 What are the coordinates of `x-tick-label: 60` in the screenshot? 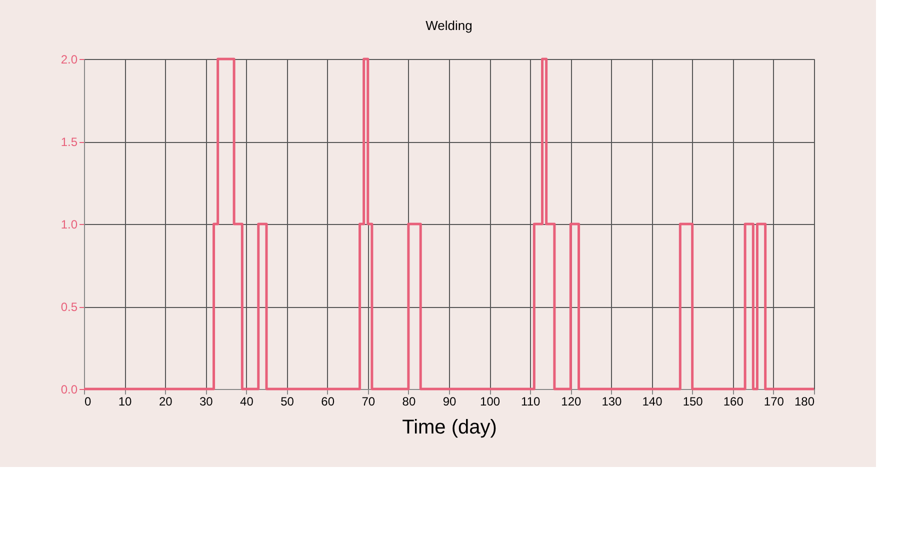 It's located at (328, 401).